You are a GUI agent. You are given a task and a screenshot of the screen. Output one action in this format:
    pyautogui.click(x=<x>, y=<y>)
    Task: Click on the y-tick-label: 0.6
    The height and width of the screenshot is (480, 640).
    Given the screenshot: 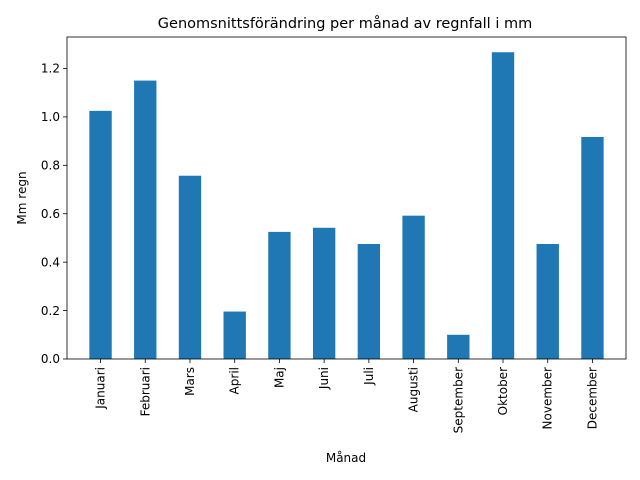 What is the action you would take?
    pyautogui.click(x=50, y=214)
    